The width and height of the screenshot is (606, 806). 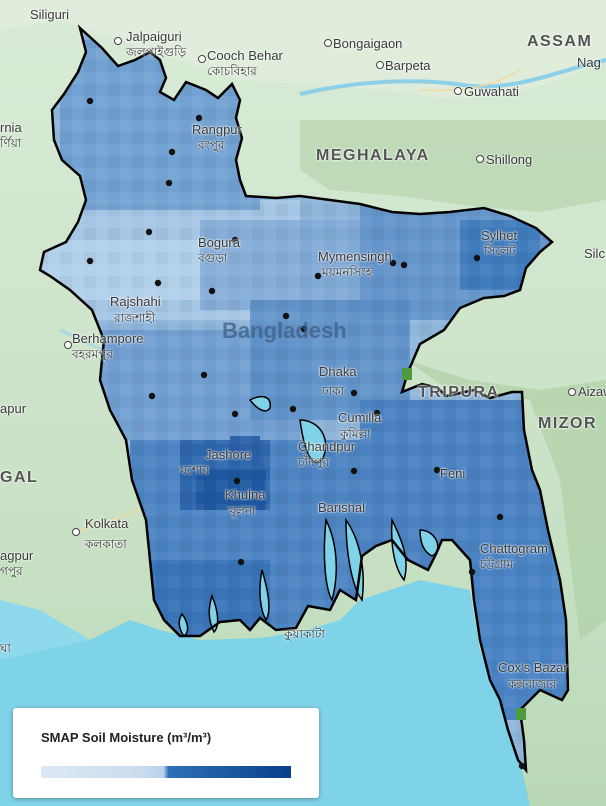 What do you see at coordinates (347, 272) in the screenshot?
I see `place-mymensingh-local: ময়মনসিংহ` at bounding box center [347, 272].